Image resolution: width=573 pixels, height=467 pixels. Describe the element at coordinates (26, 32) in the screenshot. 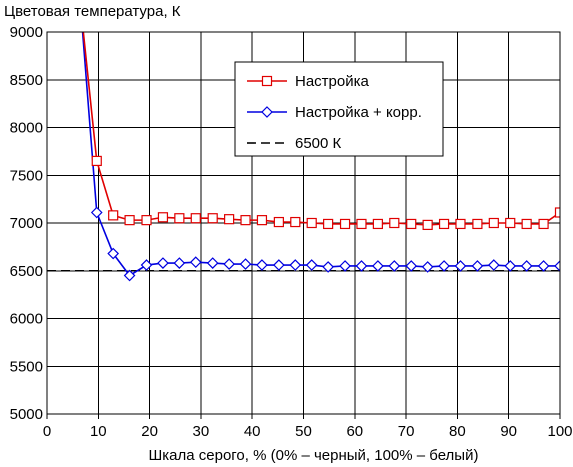

I see `y-tick-label: 9000` at that location.